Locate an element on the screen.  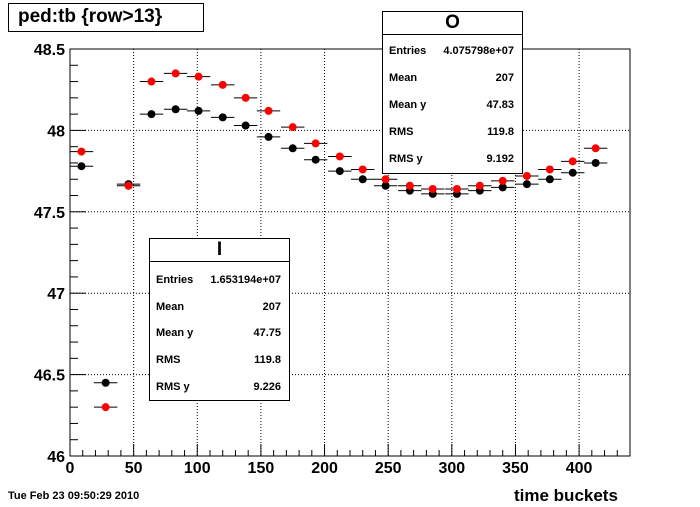
stats-i-value: 47.75 is located at coordinates (267, 333).